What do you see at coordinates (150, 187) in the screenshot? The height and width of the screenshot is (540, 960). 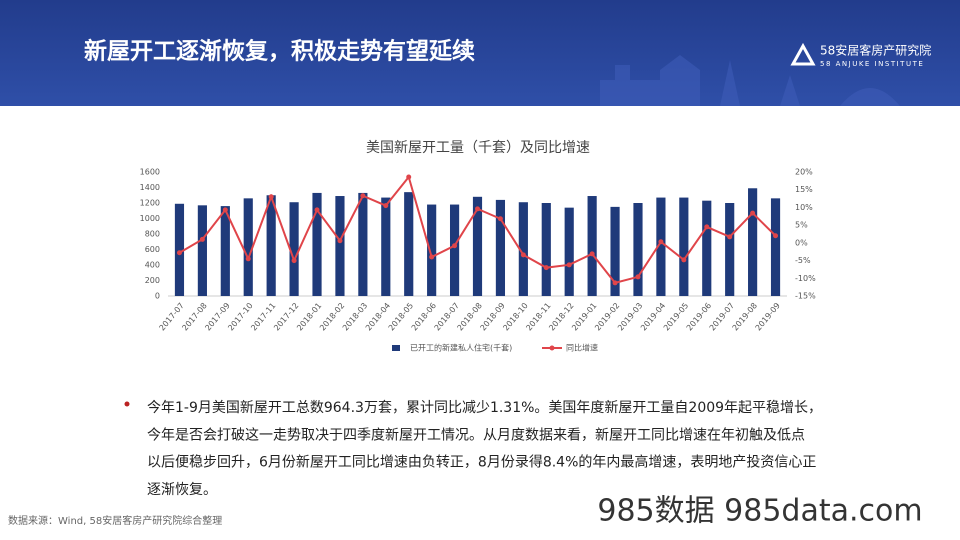 I see `y-tick-label: 1400` at bounding box center [150, 187].